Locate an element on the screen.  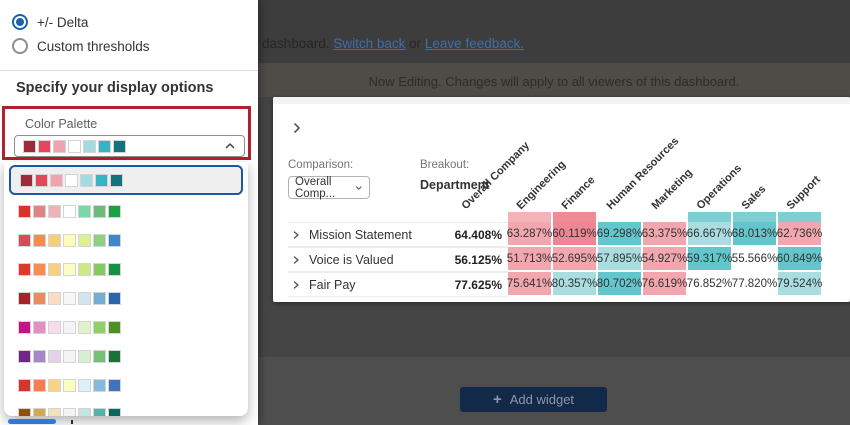
value-cell: 76.619% is located at coordinates (665, 284).